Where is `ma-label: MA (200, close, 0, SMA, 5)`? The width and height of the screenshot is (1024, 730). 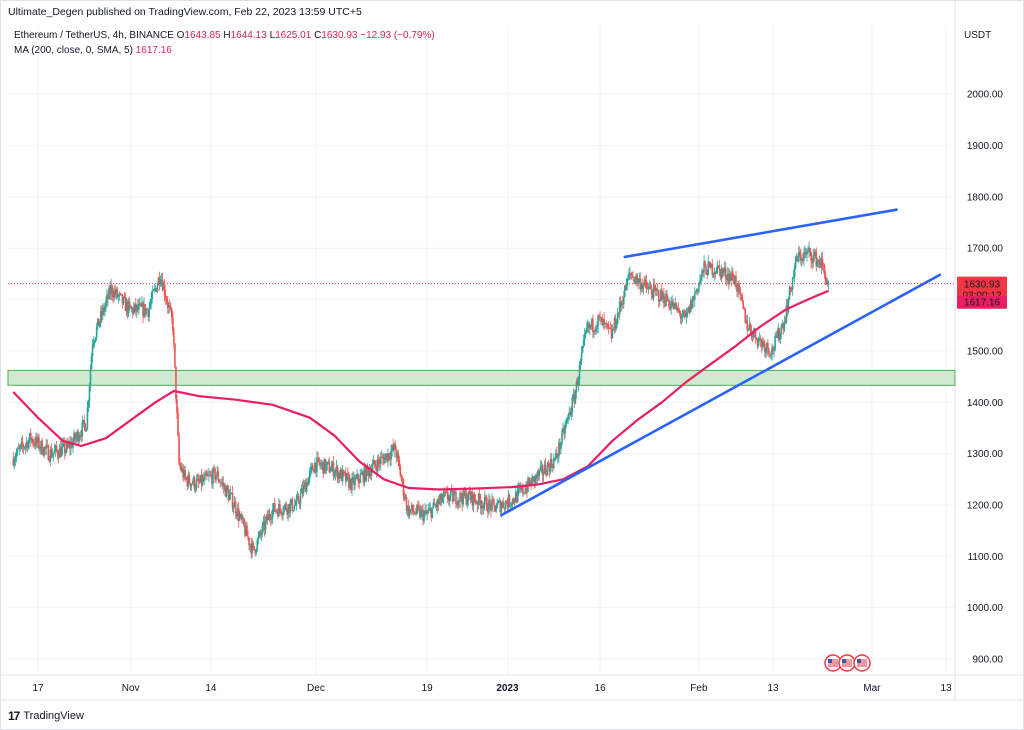 ma-label: MA (200, close, 0, SMA, 5) is located at coordinates (73, 50).